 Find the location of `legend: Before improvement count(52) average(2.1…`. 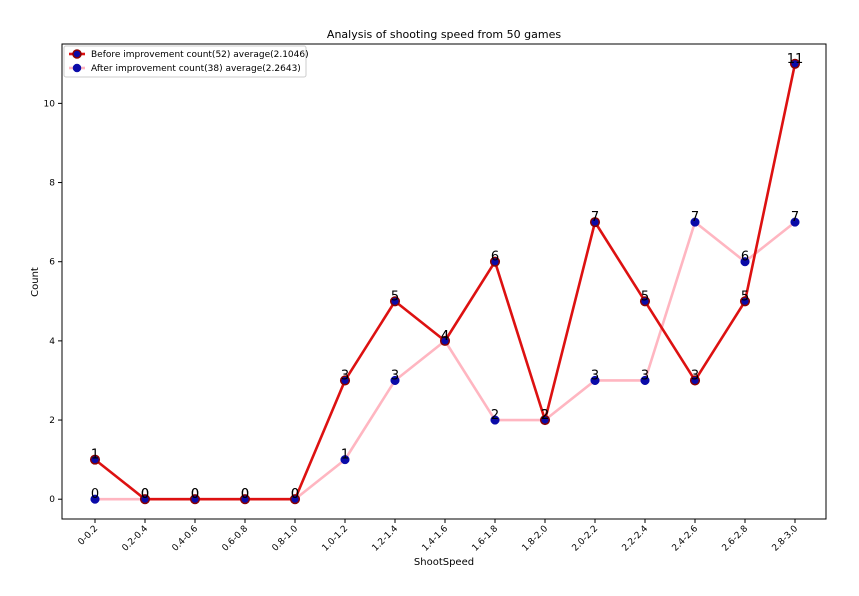

legend: Before improvement count(52) average(2.1… is located at coordinates (186, 61).